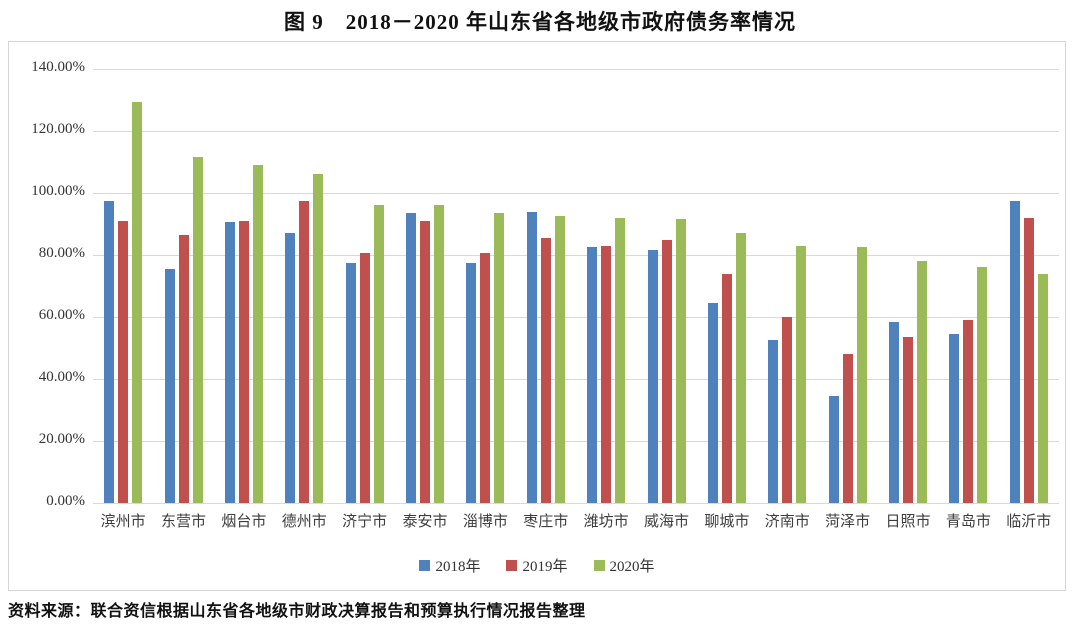 This screenshot has height=633, width=1080. What do you see at coordinates (632, 566) in the screenshot?
I see `legend-label: 2020年` at bounding box center [632, 566].